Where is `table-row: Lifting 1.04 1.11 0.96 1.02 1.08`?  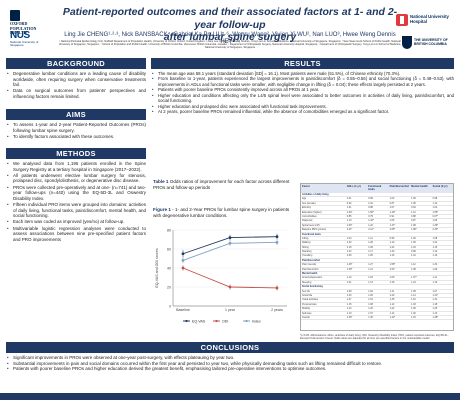 table-row: Lifting 1.04 1.11 0.96 1.02 1.08 is located at coordinates (377, 239).